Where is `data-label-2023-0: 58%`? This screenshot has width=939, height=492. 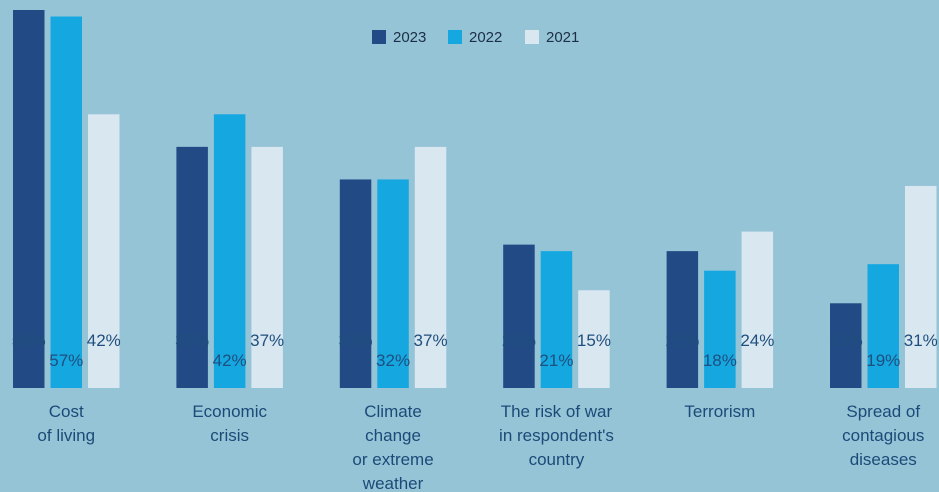
data-label-2023-0: 58% is located at coordinates (29, 340).